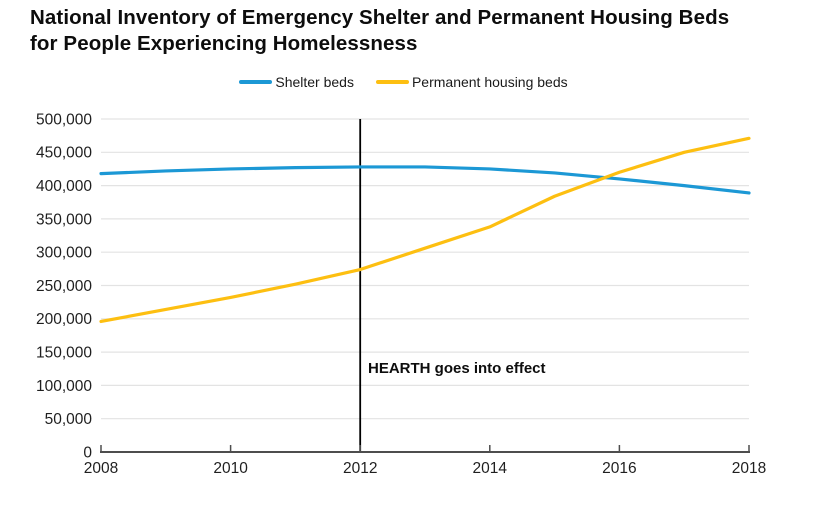 This screenshot has width=827, height=515. I want to click on permanent-housing-beds-line-swatch, so click(392, 82).